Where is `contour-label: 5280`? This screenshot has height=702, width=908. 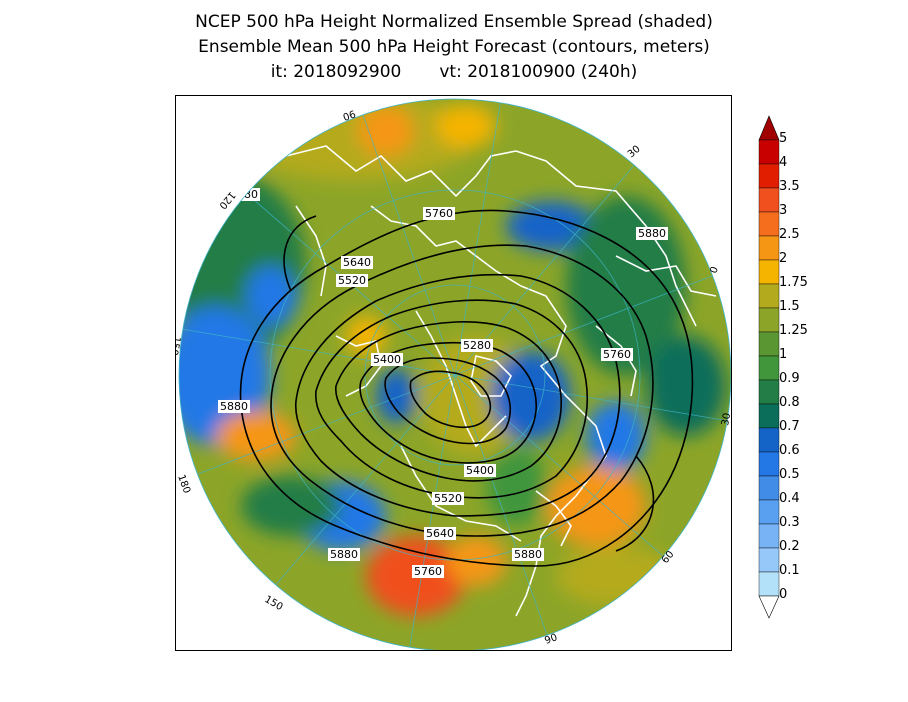
contour-label: 5280 is located at coordinates (477, 345).